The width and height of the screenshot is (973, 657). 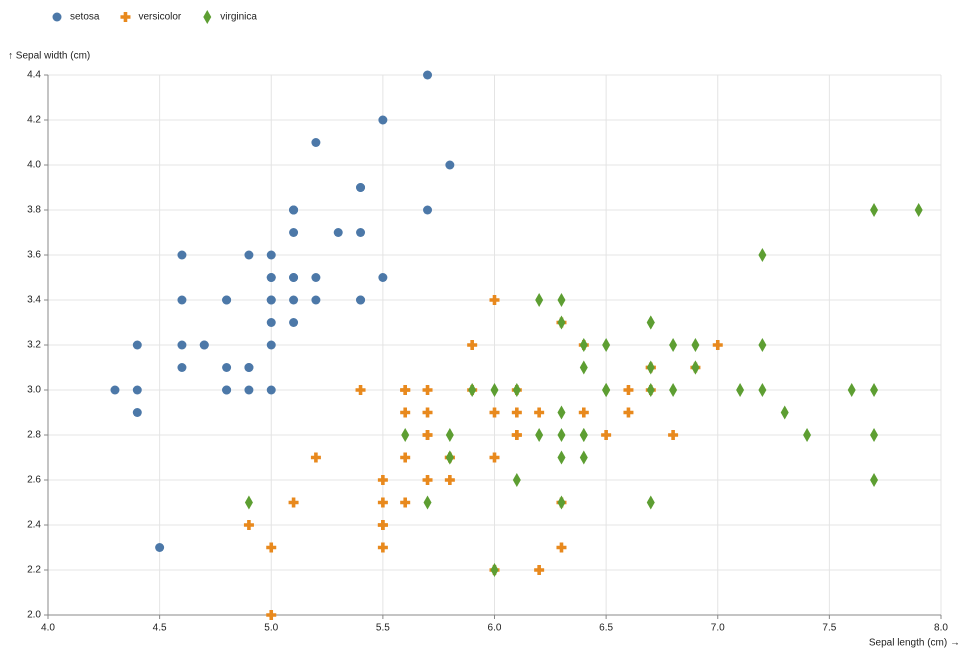 What do you see at coordinates (34, 570) in the screenshot?
I see `y-tick-label: 2.2` at bounding box center [34, 570].